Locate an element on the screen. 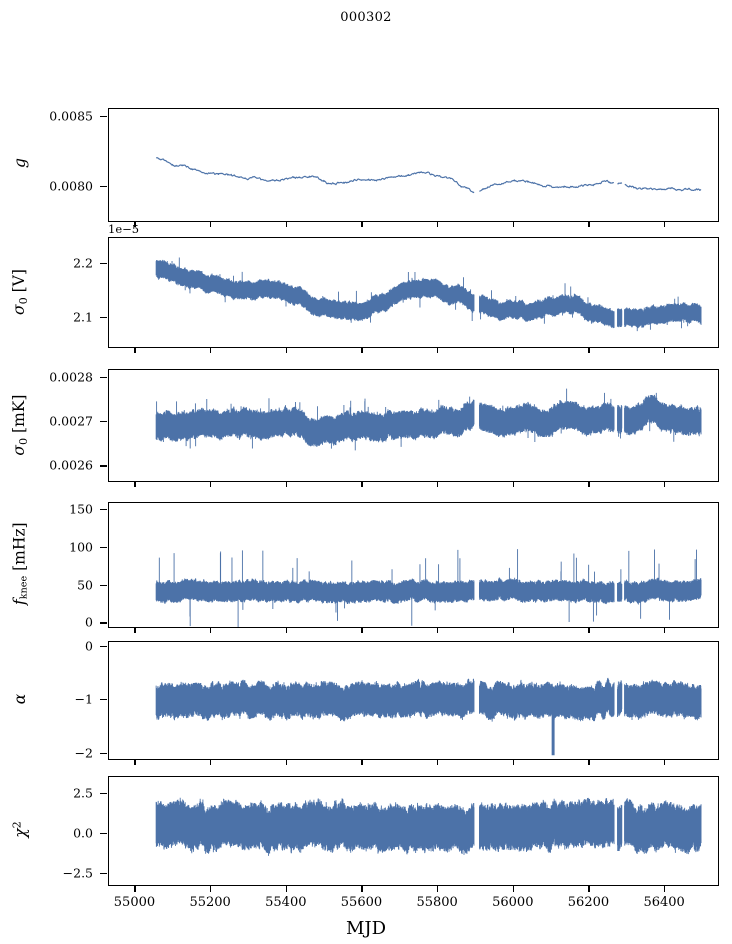 The image size is (732, 944). xtick-label-7: 56400 is located at coordinates (664, 902).